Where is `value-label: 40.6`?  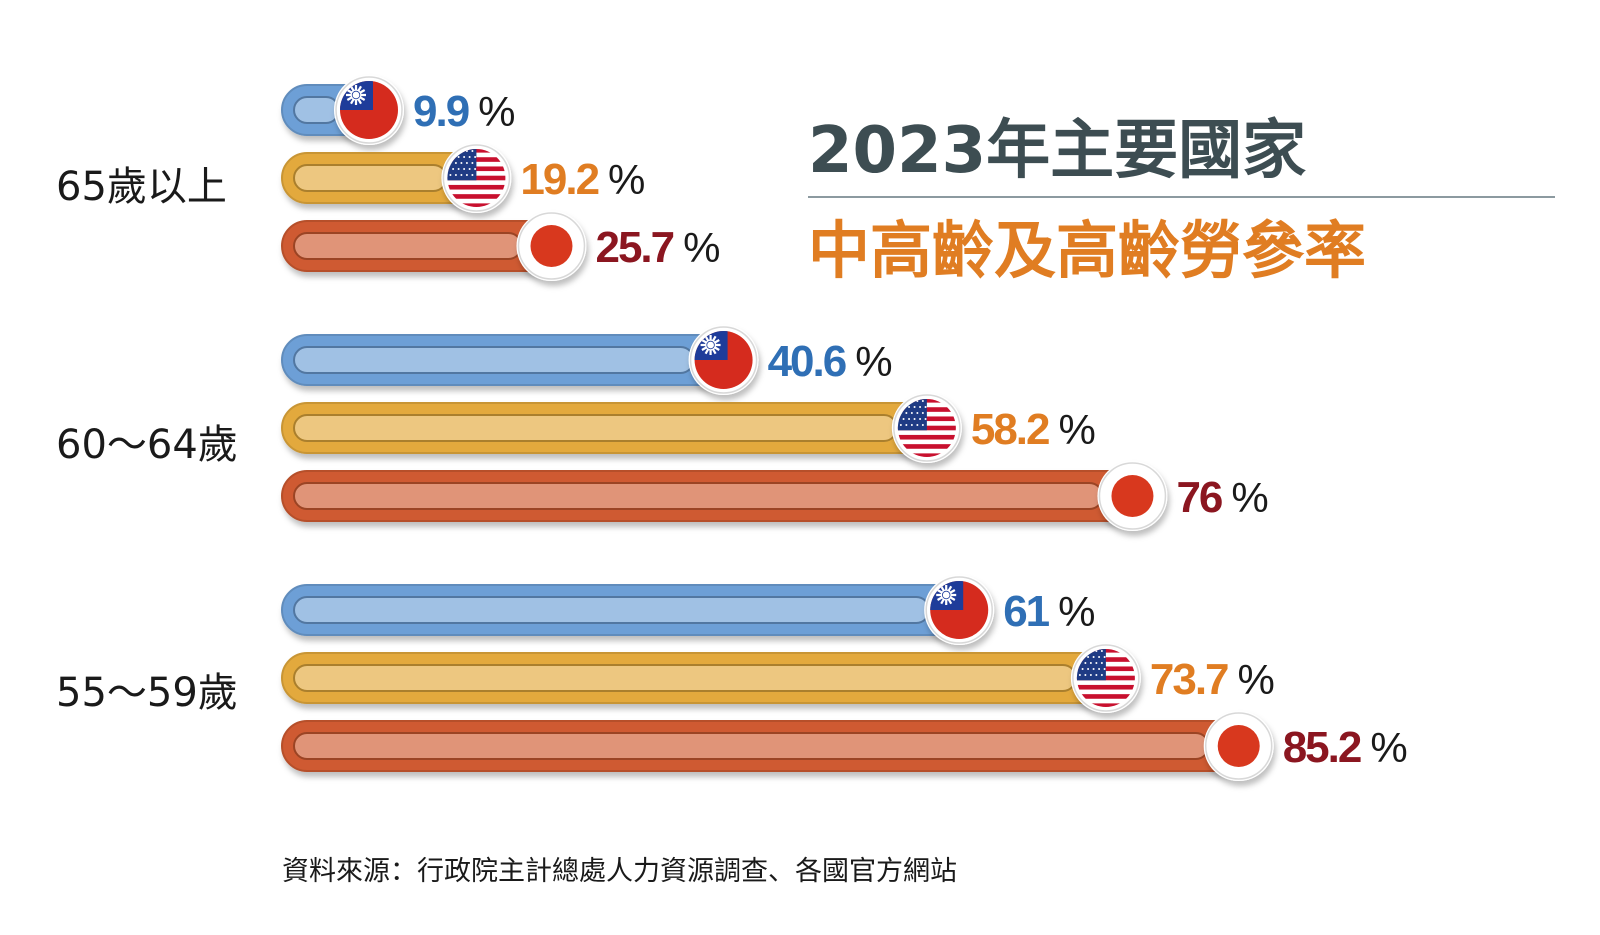
value-label: 40.6 is located at coordinates (807, 361).